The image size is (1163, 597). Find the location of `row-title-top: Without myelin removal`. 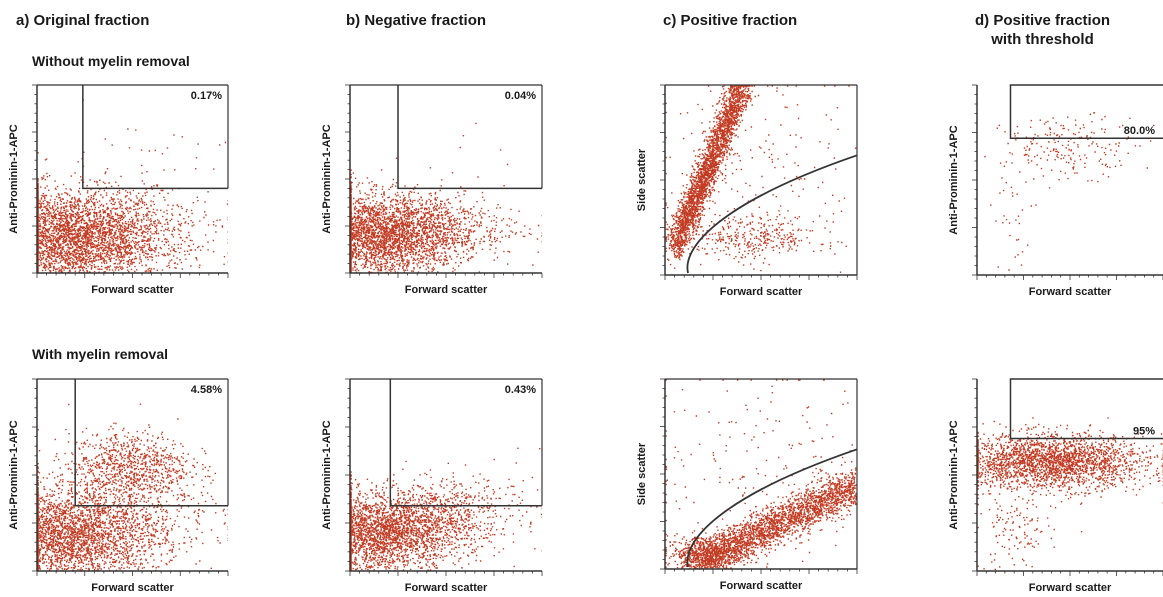

row-title-top: Without myelin removal is located at coordinates (111, 61).